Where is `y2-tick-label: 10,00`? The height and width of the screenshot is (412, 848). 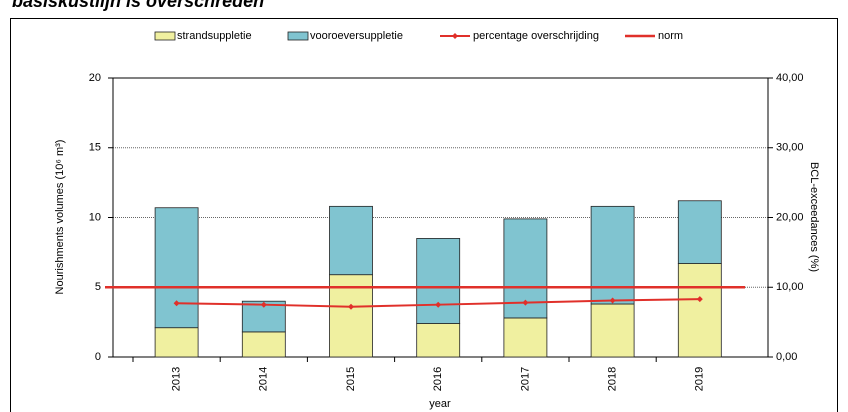 y2-tick-label: 10,00 is located at coordinates (790, 287).